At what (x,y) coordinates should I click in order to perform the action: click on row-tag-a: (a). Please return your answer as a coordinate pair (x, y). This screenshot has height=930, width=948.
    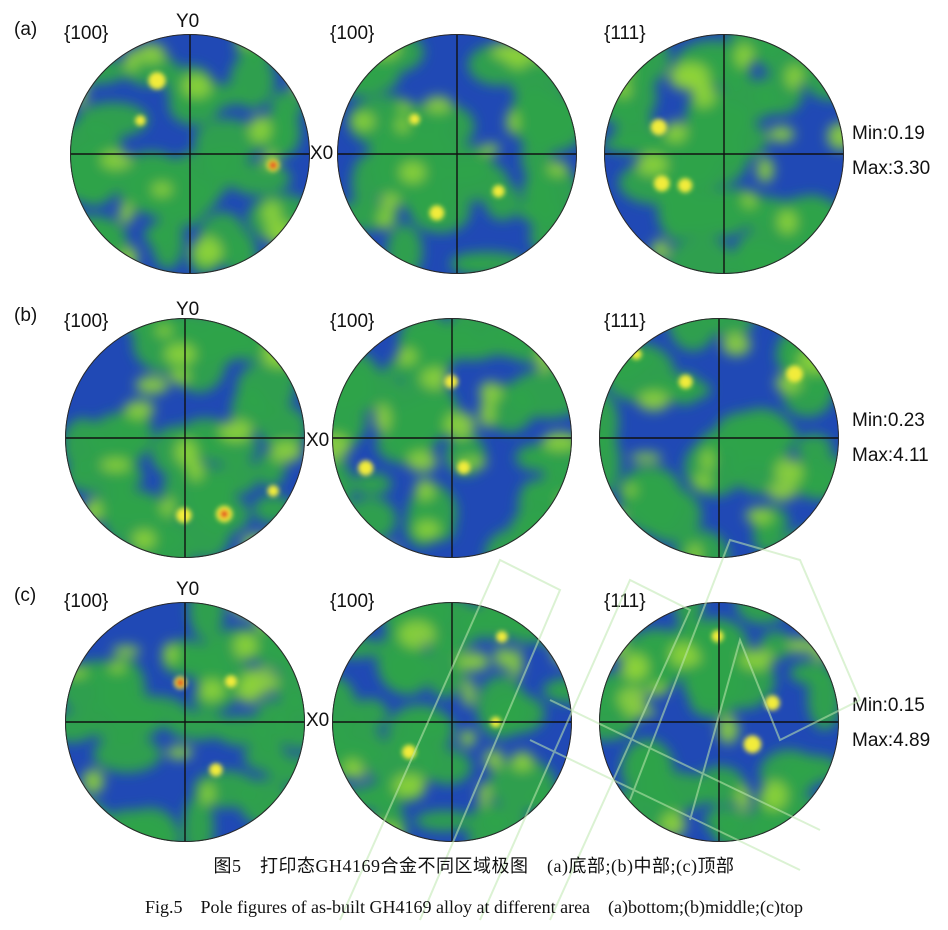
    Looking at the image, I should click on (26, 29).